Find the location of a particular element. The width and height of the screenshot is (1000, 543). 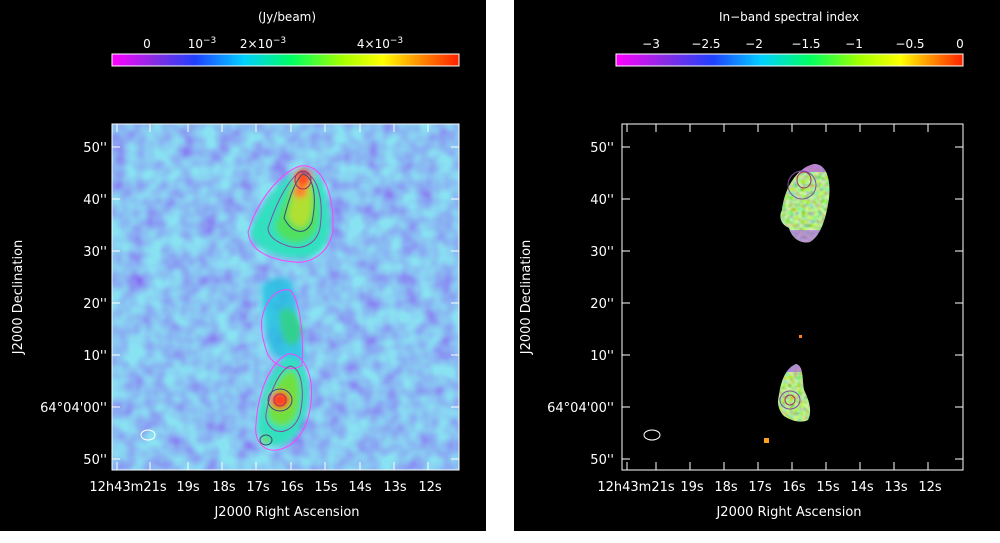

colorbar-tick-2: −2 is located at coordinates (754, 44).